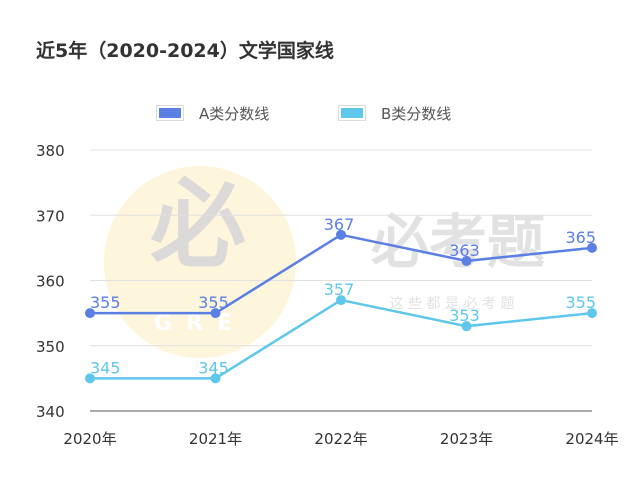 Image resolution: width=627 pixels, height=483 pixels. Describe the element at coordinates (339, 289) in the screenshot. I see `data-label: 357` at that location.